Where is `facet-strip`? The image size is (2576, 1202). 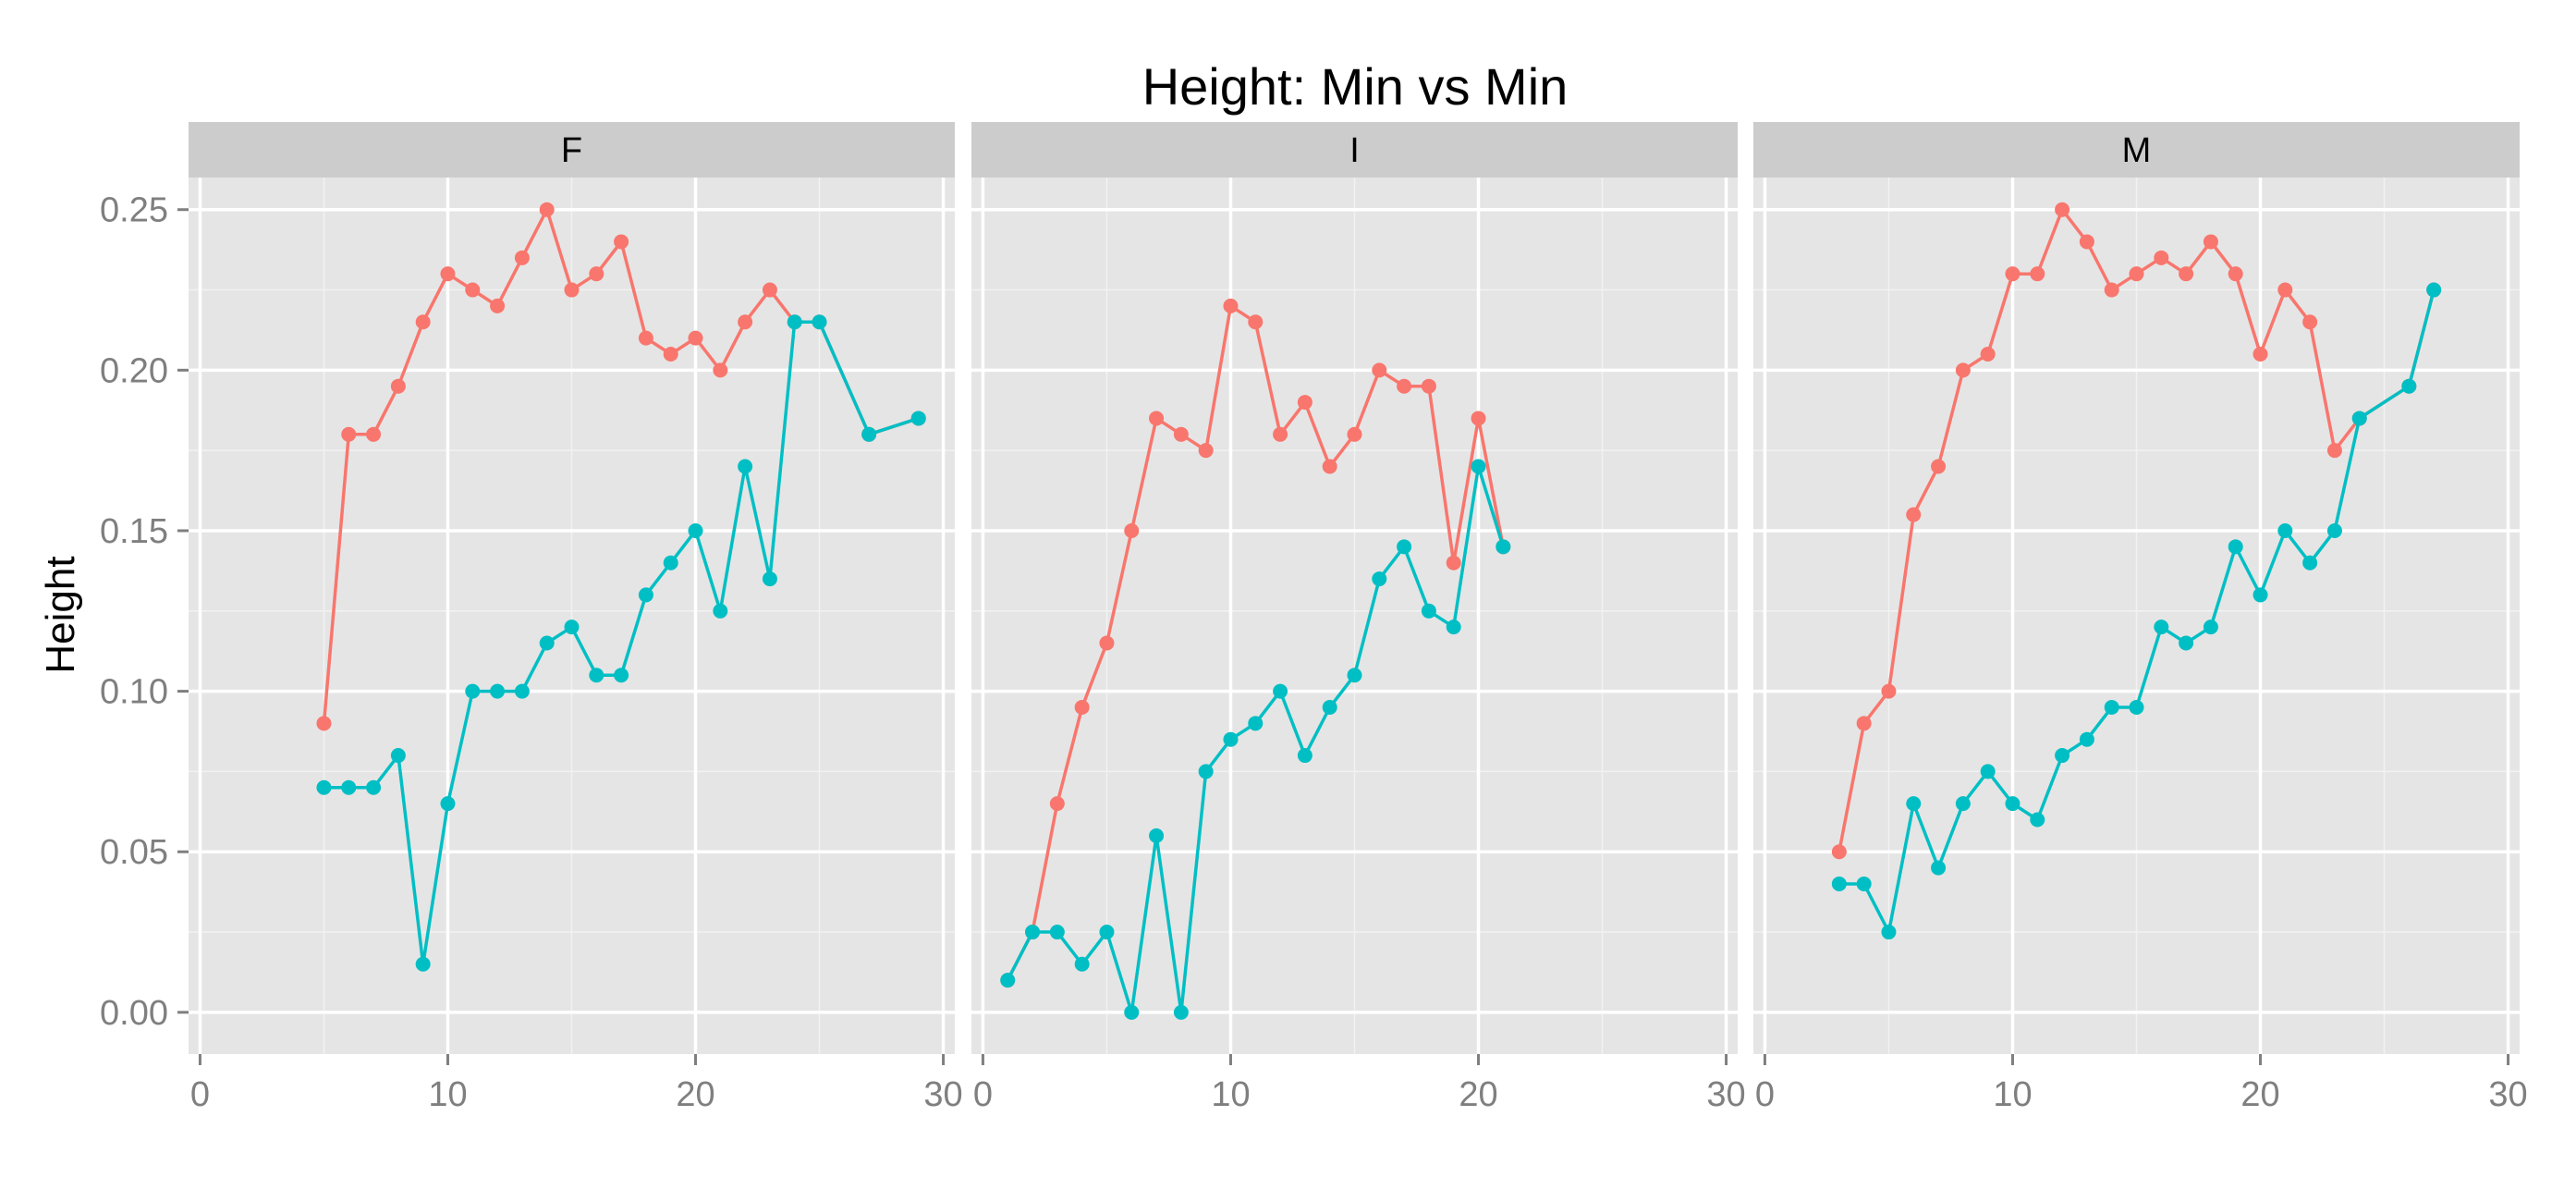 facet-strip is located at coordinates (2136, 150).